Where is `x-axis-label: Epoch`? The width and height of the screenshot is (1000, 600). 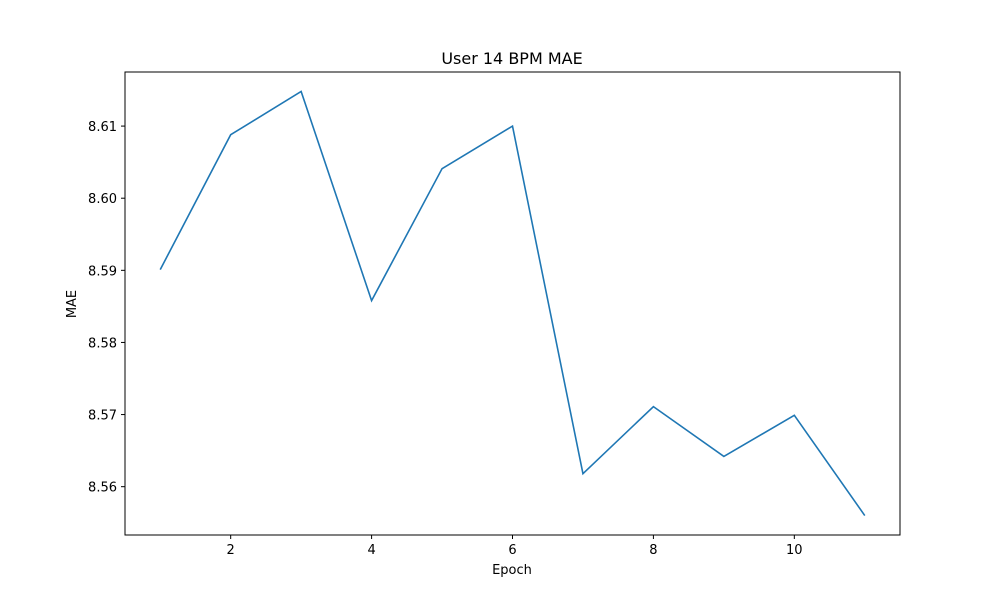
x-axis-label: Epoch is located at coordinates (512, 570).